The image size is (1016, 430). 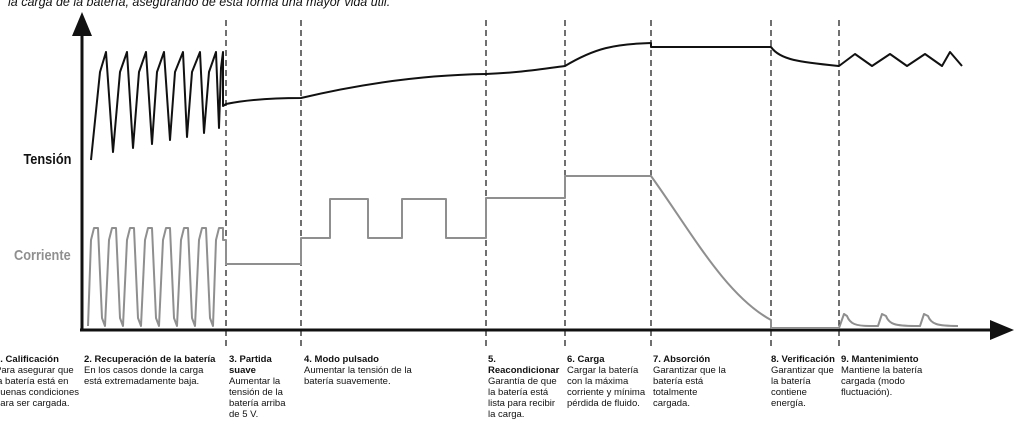 I want to click on stage-title: 7. Absorción, so click(x=682, y=359).